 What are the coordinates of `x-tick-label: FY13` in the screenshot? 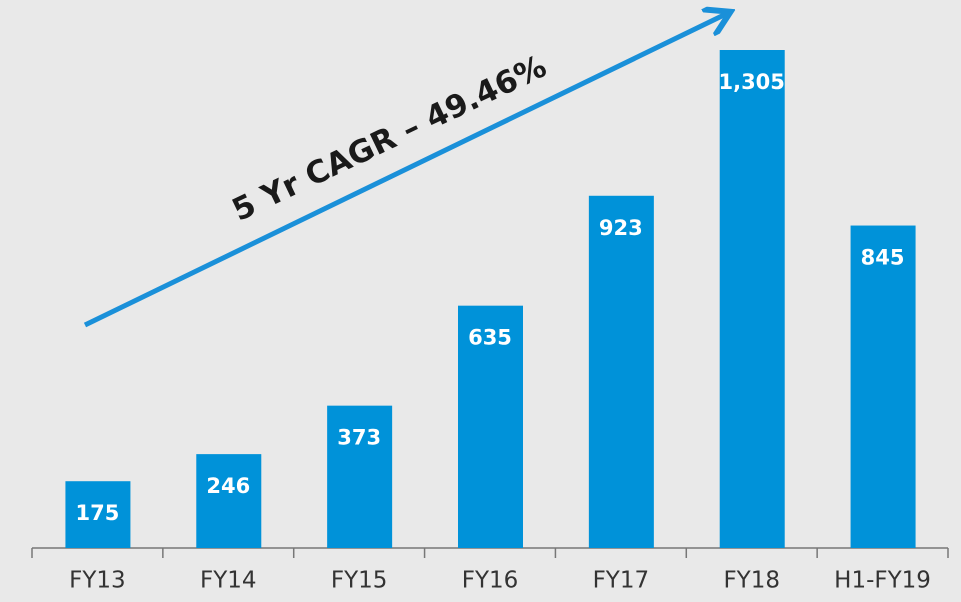 It's located at (97, 581).